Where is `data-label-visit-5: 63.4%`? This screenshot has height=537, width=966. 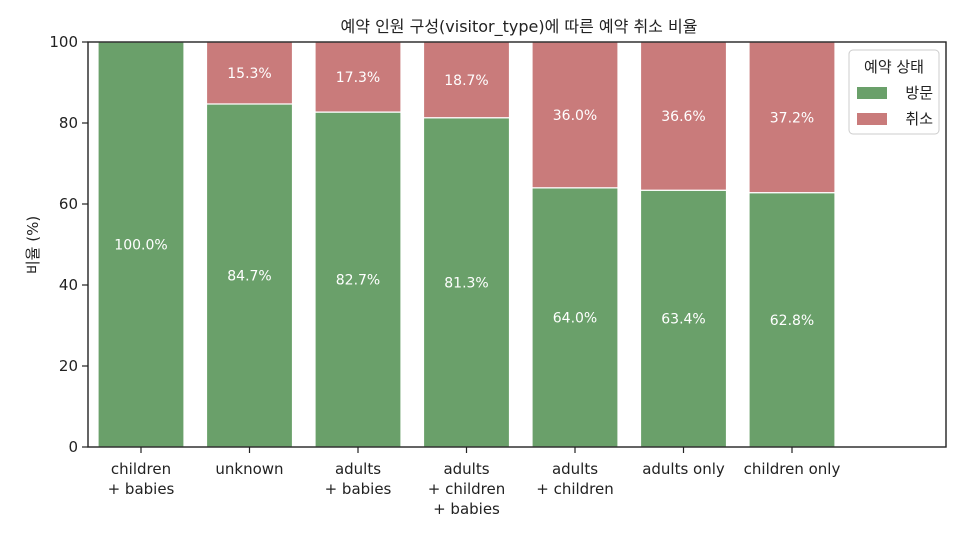 data-label-visit-5: 63.4% is located at coordinates (683, 320).